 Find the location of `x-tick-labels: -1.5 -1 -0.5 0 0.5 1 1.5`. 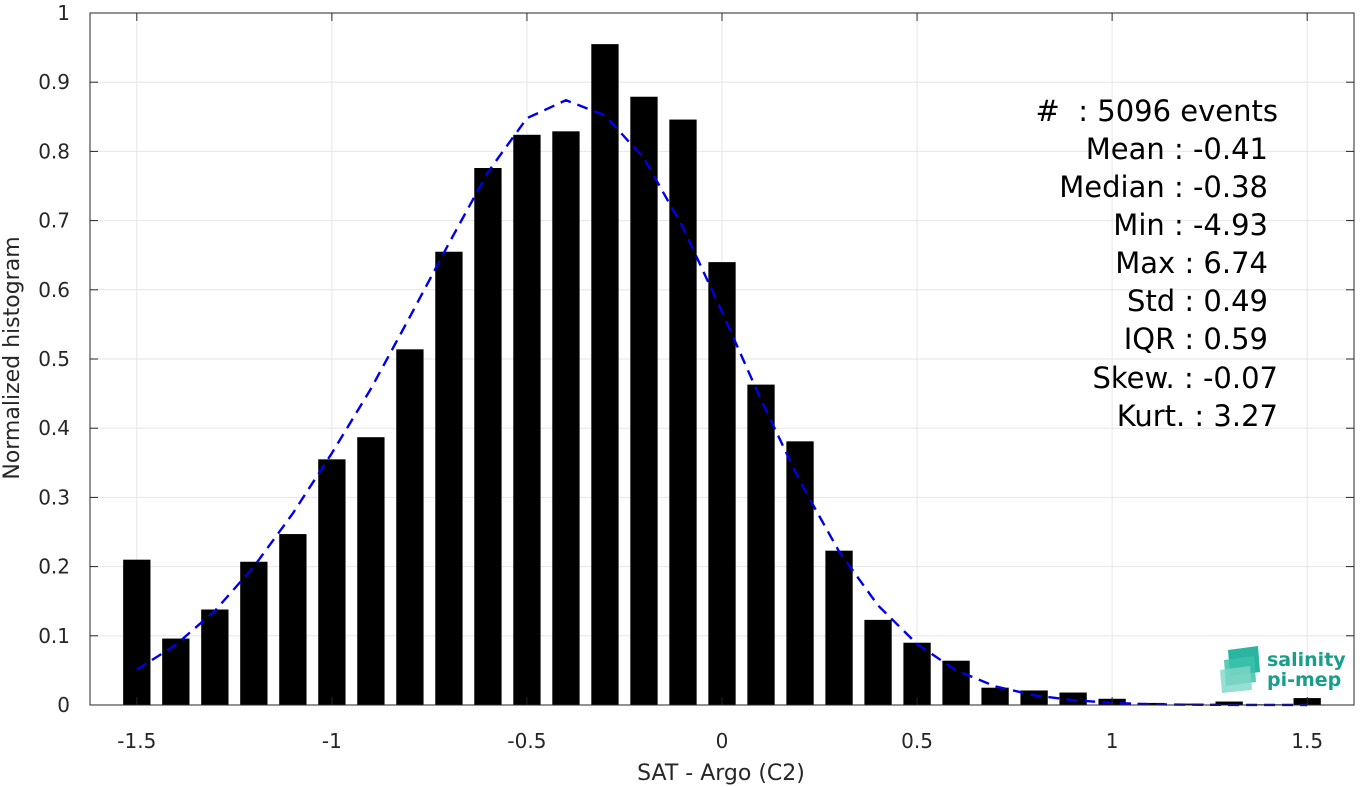

x-tick-labels: -1.5 -1 -0.5 0 0.5 1 1.5 is located at coordinates (720, 741).